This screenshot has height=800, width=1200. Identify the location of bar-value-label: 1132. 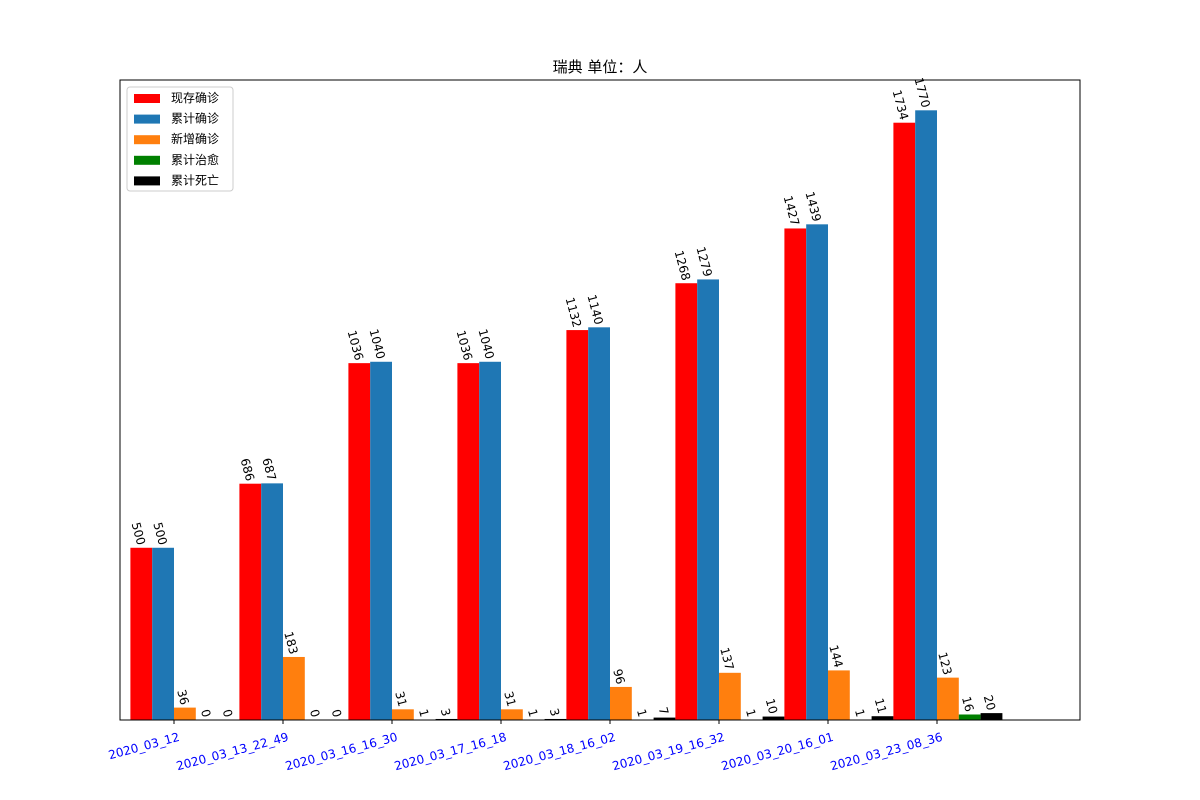
(573, 312).